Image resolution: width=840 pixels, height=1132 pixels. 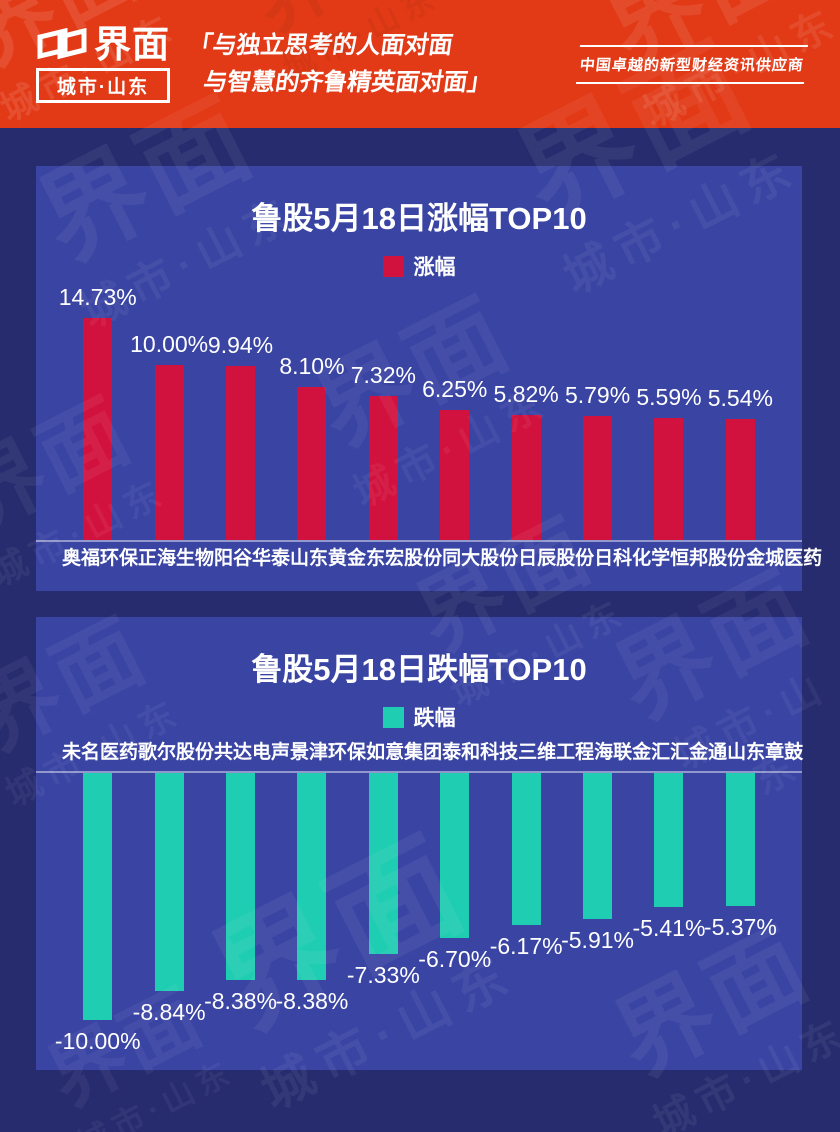 I want to click on value-label: 5.82%, so click(x=526, y=394).